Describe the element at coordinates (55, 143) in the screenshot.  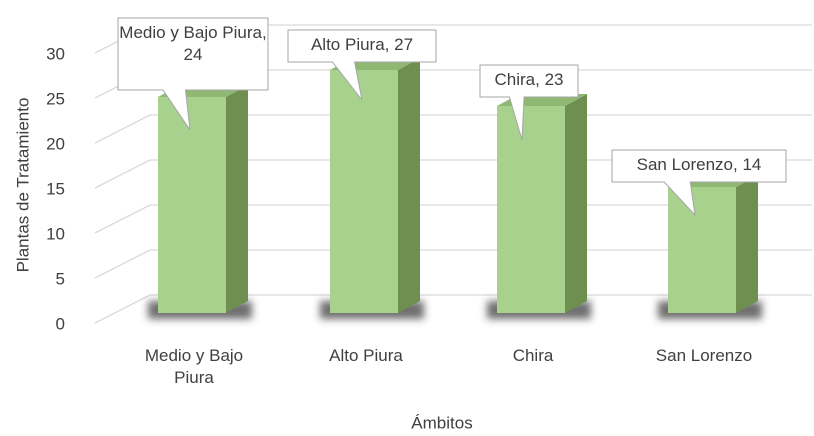
I see `y-tick-label: 20` at that location.